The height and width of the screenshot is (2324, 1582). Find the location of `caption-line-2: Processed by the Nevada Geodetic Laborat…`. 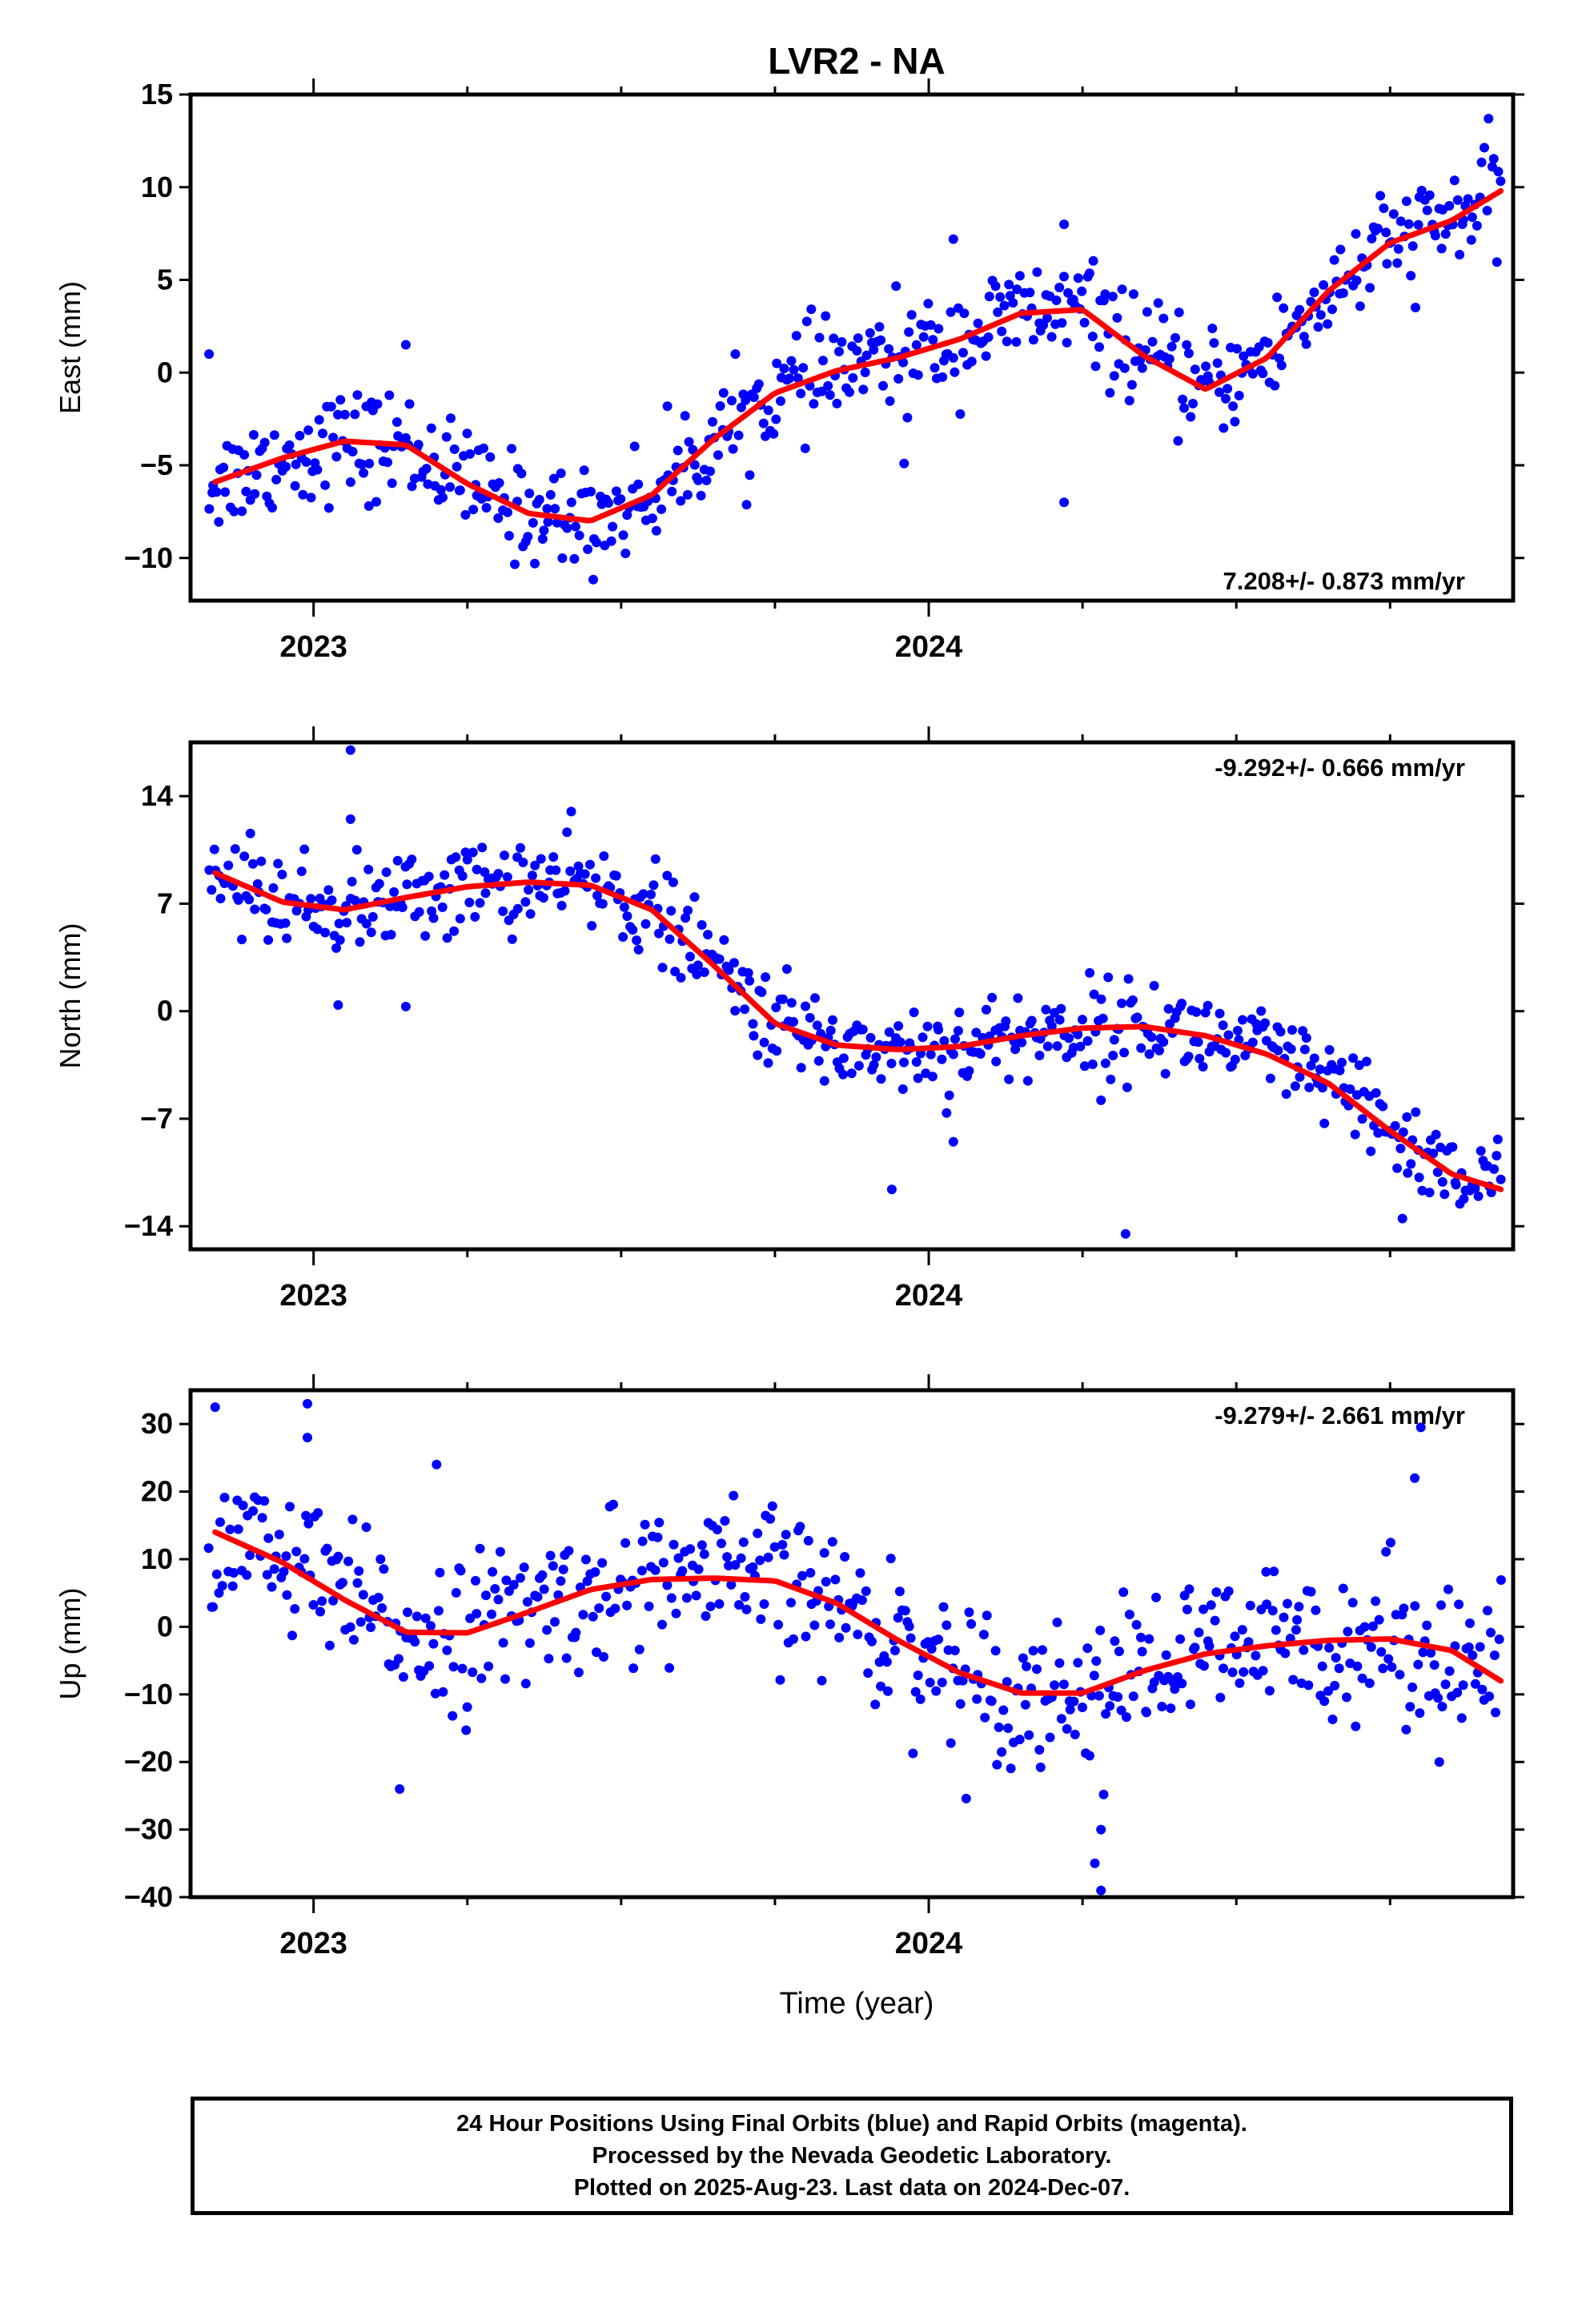

caption-line-2: Processed by the Nevada Geodetic Laborat… is located at coordinates (852, 2156).